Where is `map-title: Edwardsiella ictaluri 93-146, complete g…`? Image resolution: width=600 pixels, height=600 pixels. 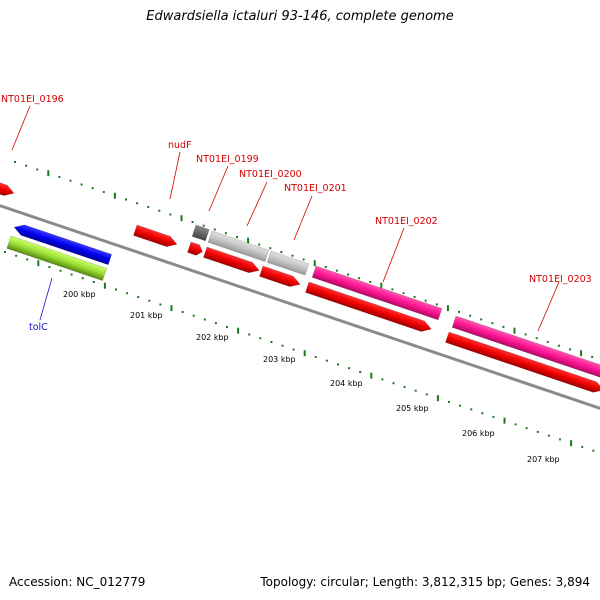
map-title: Edwardsiella ictaluri 93-146, complete g… is located at coordinates (300, 16).